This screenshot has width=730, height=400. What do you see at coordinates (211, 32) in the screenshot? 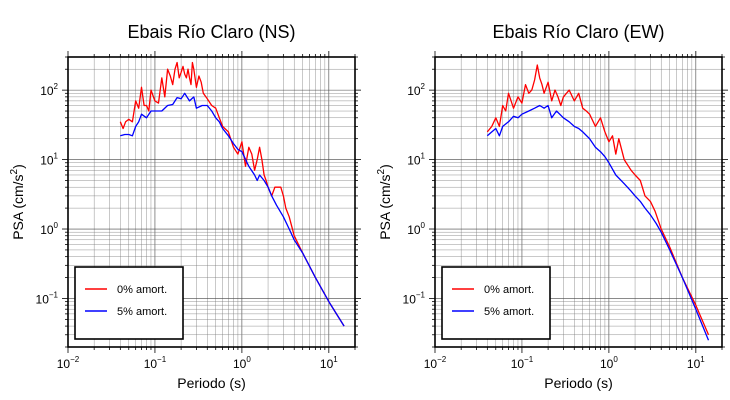
I see `chart-title: Ebais Río Claro (NS)` at bounding box center [211, 32].